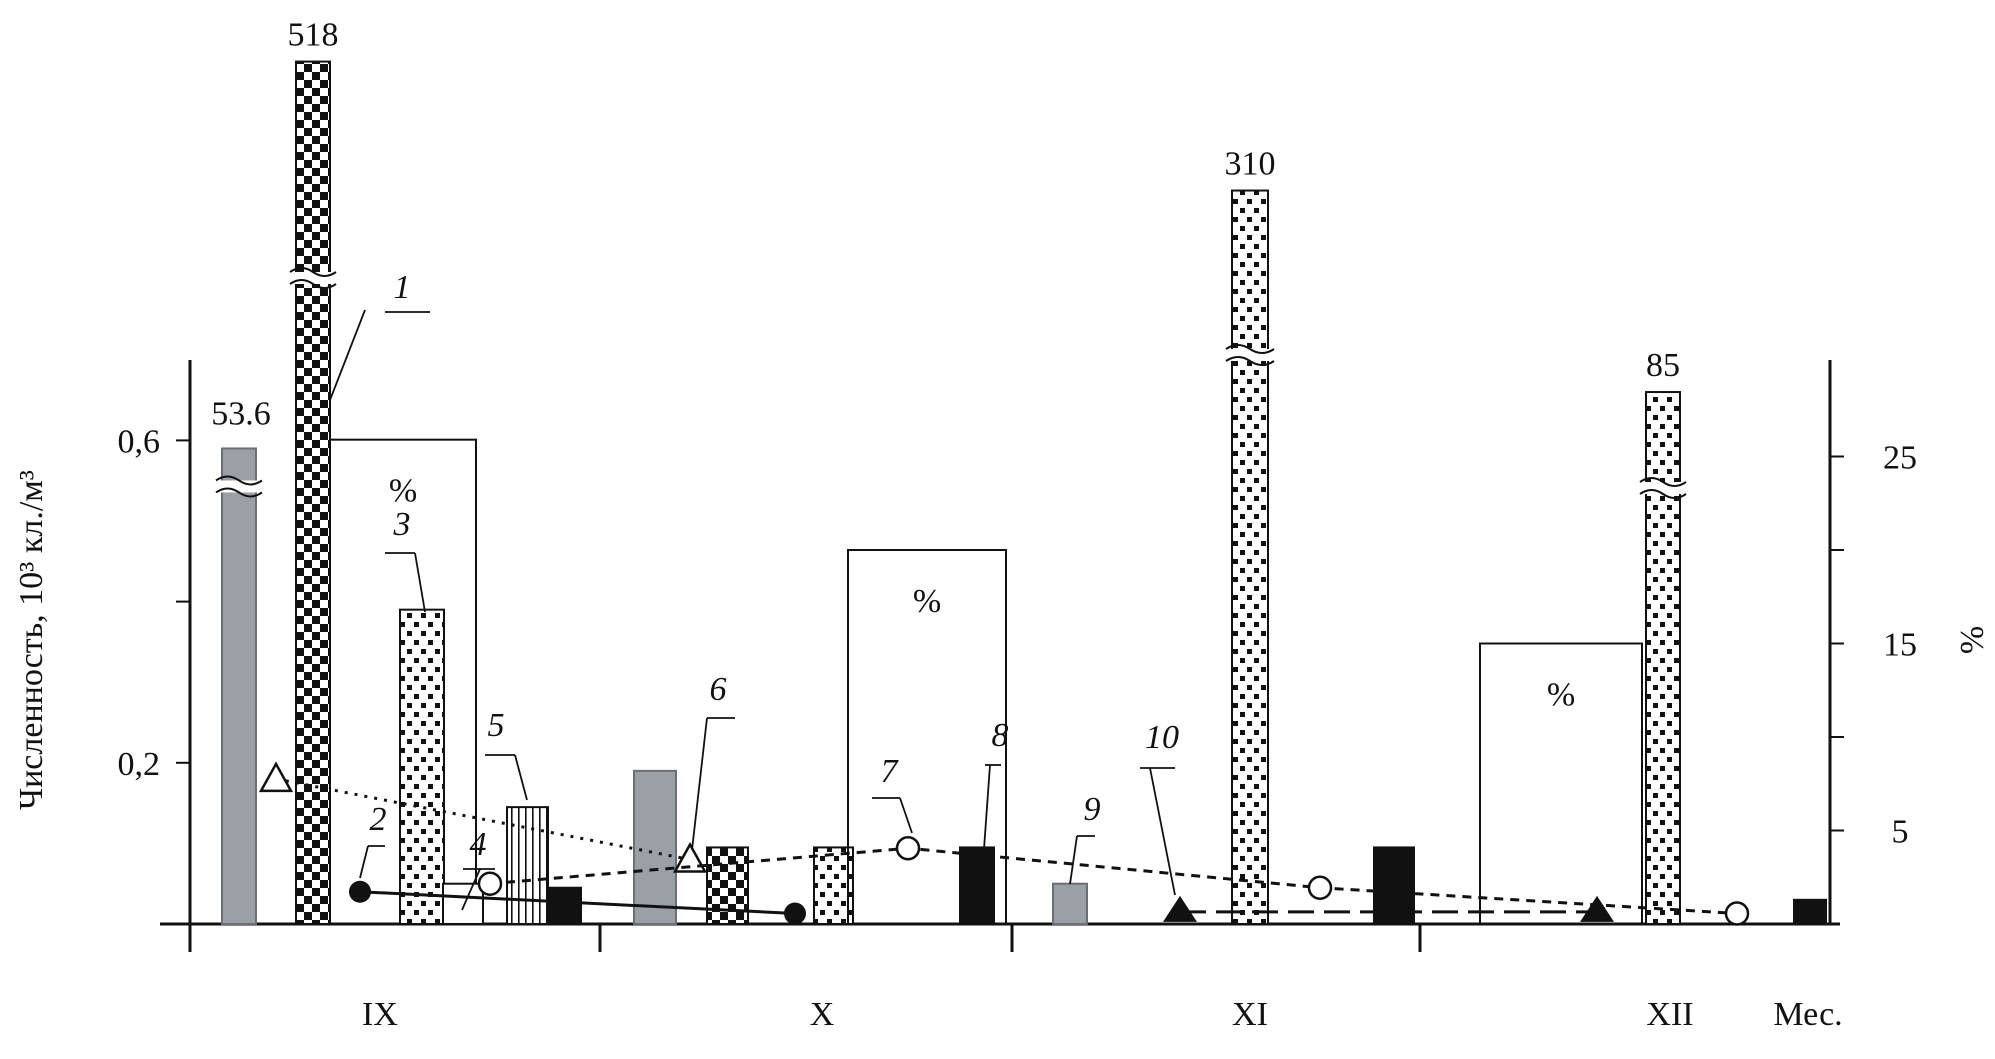 Image resolution: width=1995 pixels, height=1059 pixels. Describe the element at coordinates (139, 441) in the screenshot. I see `y-tick-label: 0,6` at that location.